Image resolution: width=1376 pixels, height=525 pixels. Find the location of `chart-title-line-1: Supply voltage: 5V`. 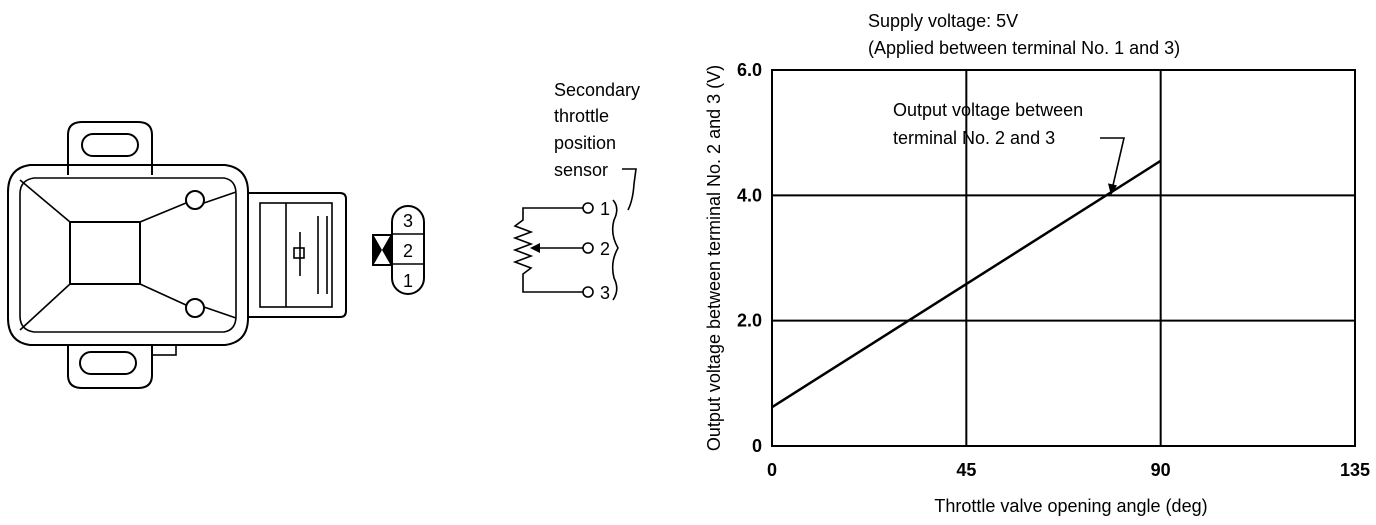

chart-title-line-1: Supply voltage: 5V is located at coordinates (943, 21).